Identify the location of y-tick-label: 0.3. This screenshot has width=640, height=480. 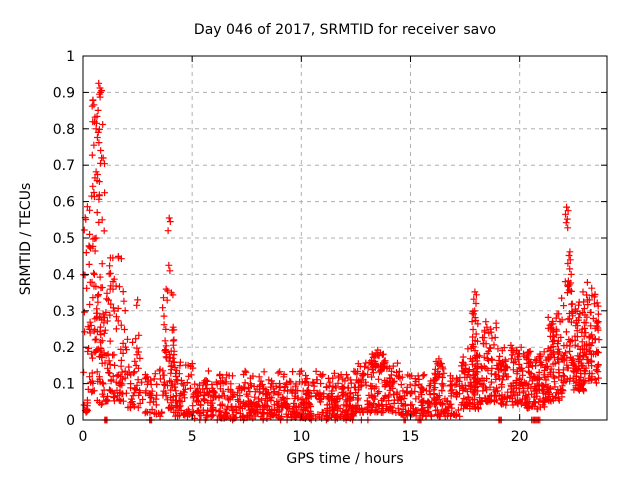
(64, 312).